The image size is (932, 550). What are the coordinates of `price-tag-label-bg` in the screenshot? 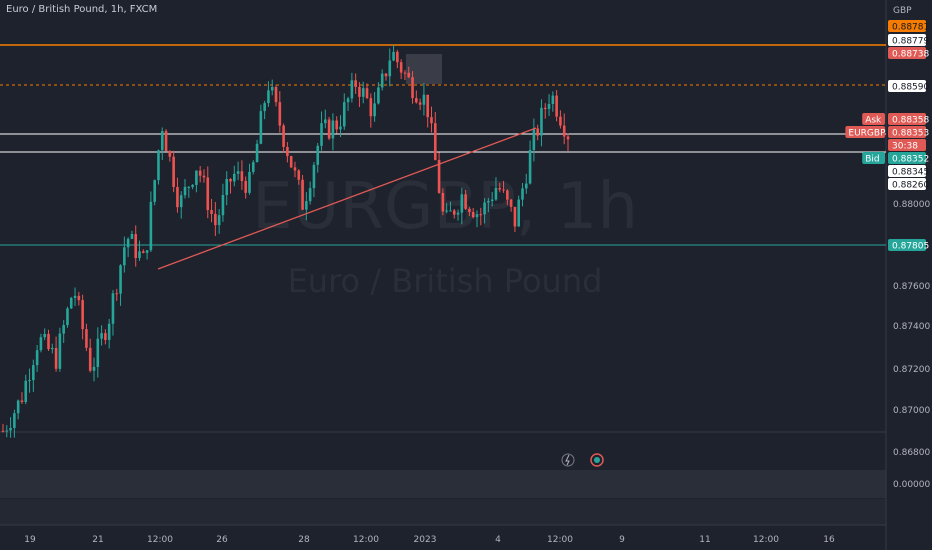 It's located at (873, 119).